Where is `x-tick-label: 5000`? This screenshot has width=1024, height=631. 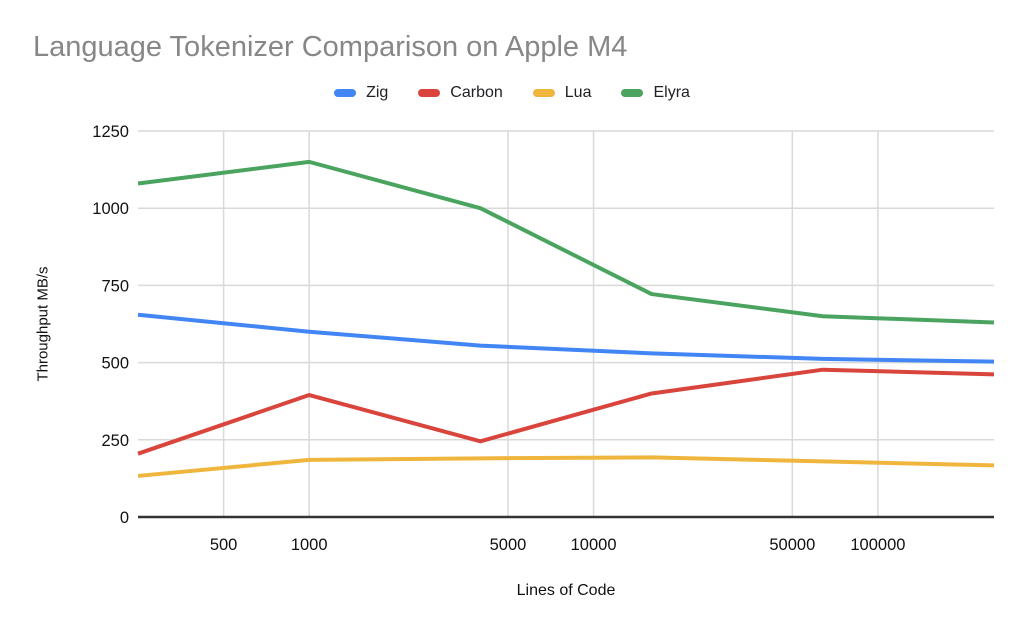
x-tick-label: 5000 is located at coordinates (508, 545).